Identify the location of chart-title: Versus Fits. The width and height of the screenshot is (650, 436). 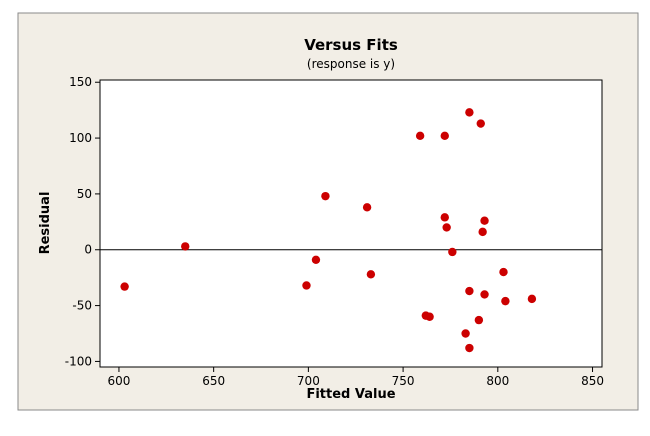
(351, 45).